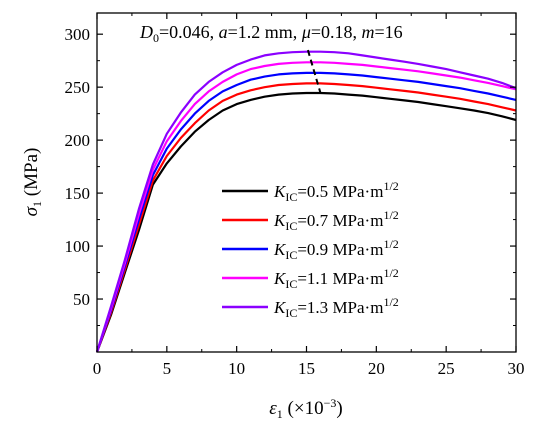  Describe the element at coordinates (336, 220) in the screenshot. I see `legend-label-1: KIC=0.7 MPa·m1/2` at that location.